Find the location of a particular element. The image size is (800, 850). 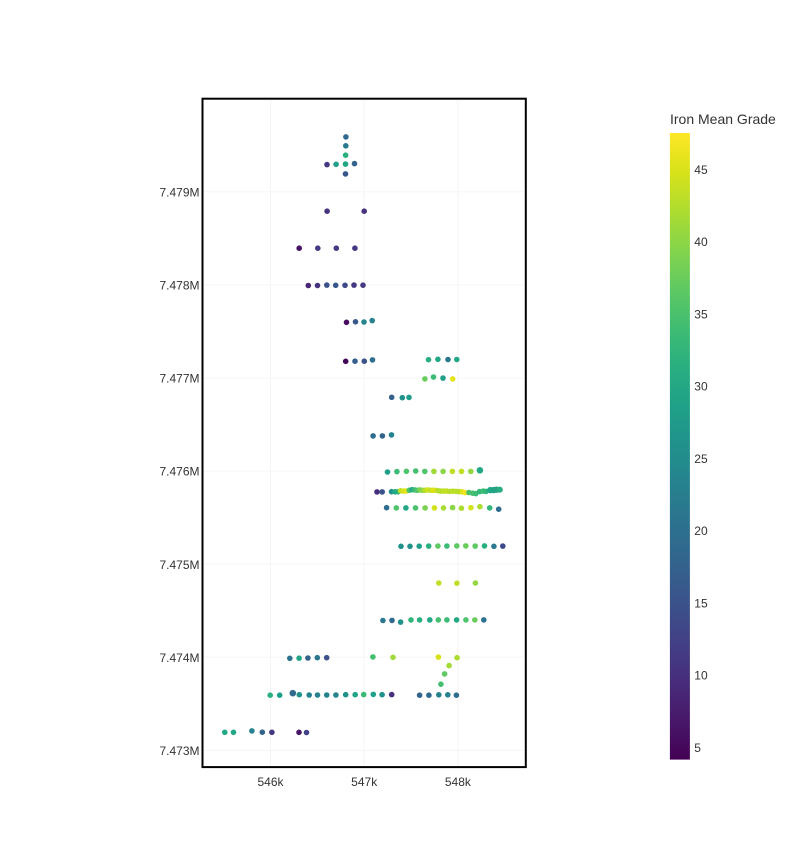

svg-text: 7.473M is located at coordinates (179, 751).